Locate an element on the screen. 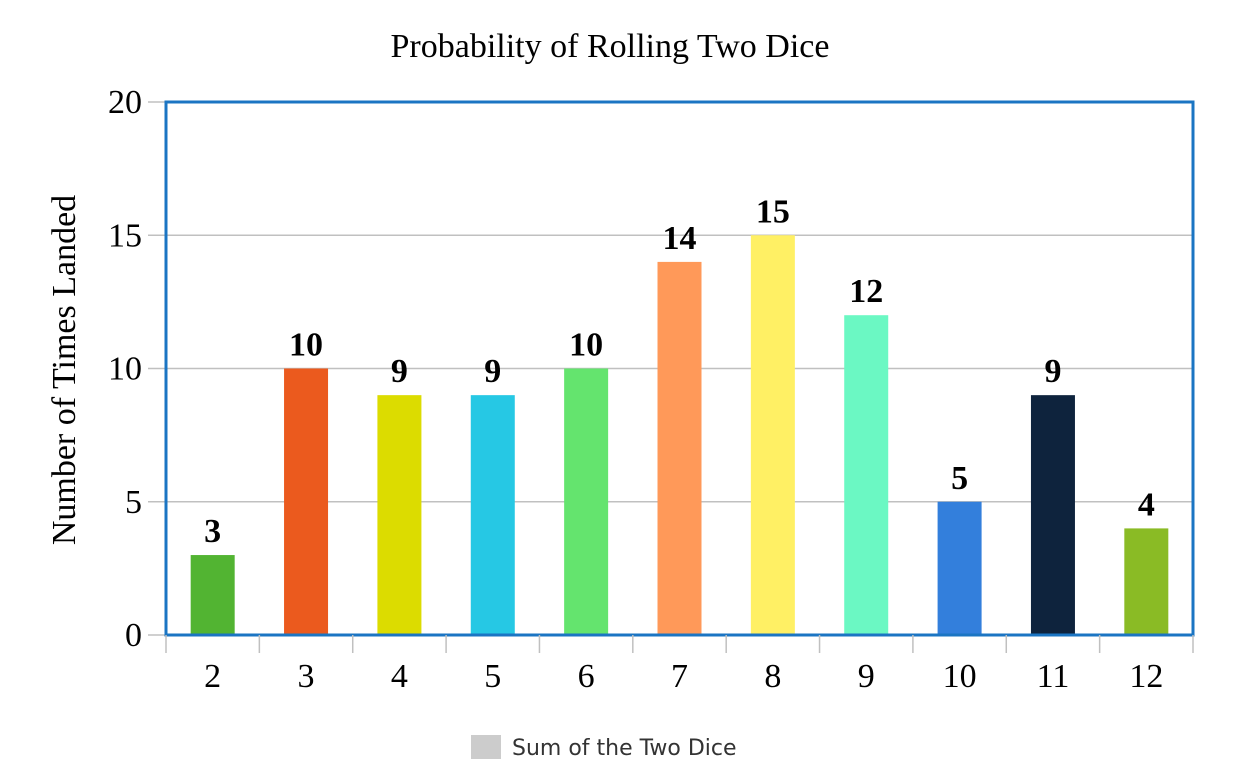 The image size is (1235, 774). x-tick-label: 3 is located at coordinates (306, 676).